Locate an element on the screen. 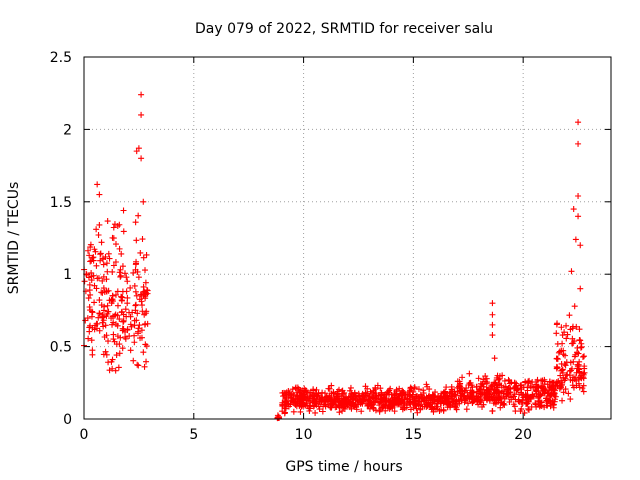 The width and height of the screenshot is (640, 480). x-tick-label: 10 is located at coordinates (304, 435).